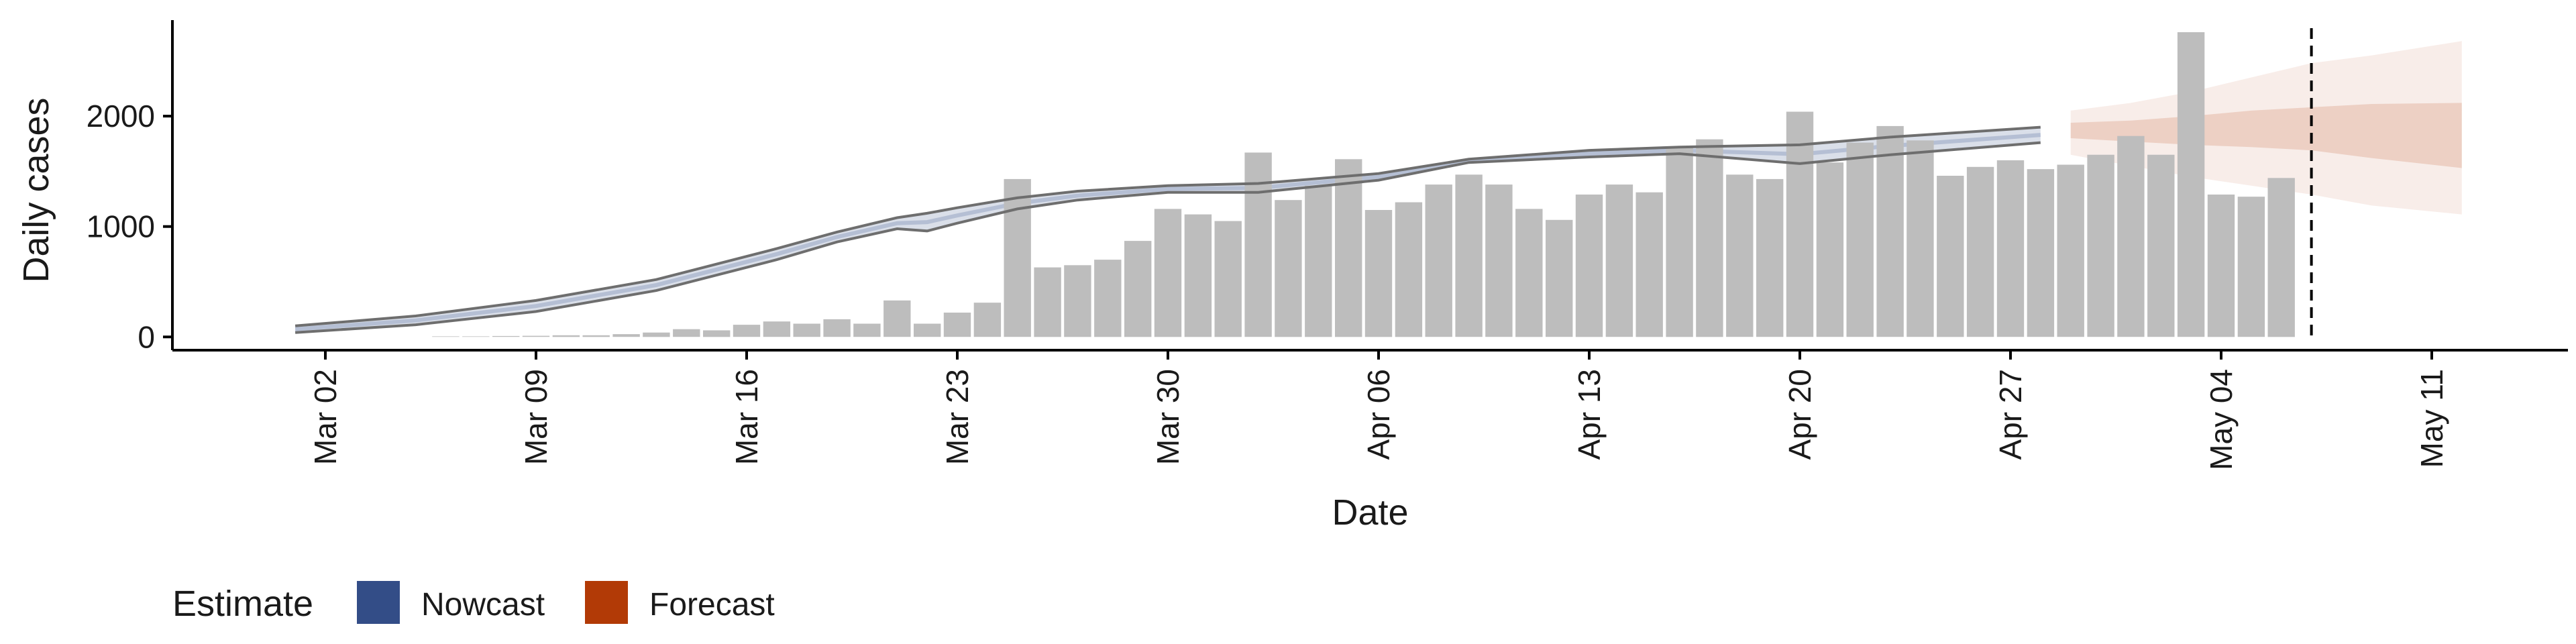 This screenshot has height=644, width=2576. Describe the element at coordinates (2221, 419) in the screenshot. I see `x-tick-label: May 04` at that location.